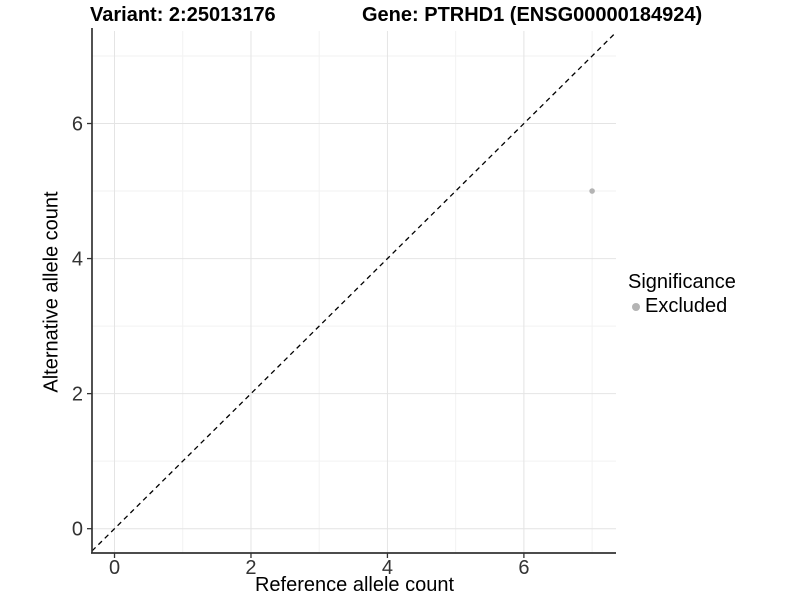 This screenshot has width=800, height=600. What do you see at coordinates (682, 282) in the screenshot?
I see `legend-title: Significance` at bounding box center [682, 282].